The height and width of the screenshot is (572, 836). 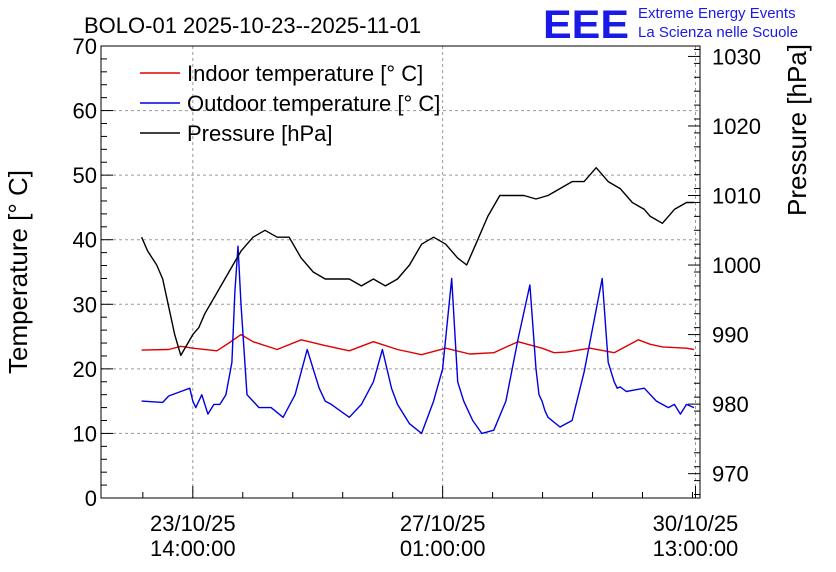 What do you see at coordinates (85, 433) in the screenshot?
I see `y-tick-label: 10` at bounding box center [85, 433].